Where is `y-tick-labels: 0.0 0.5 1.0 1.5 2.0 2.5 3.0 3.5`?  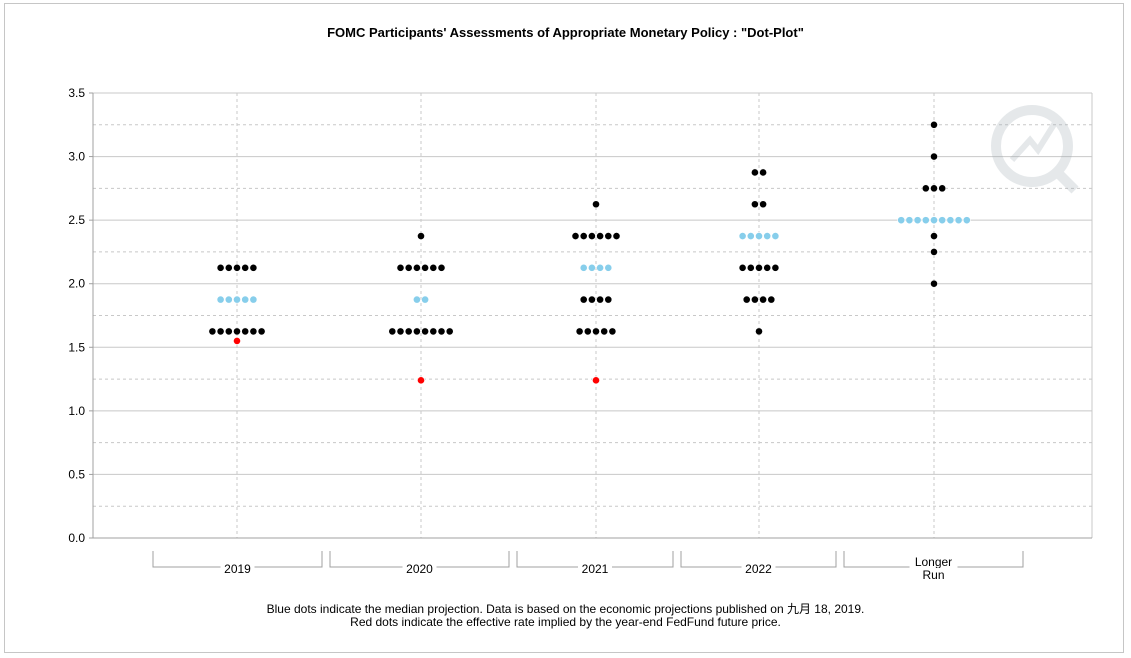
y-tick-labels: 0.0 0.5 1.0 1.5 2.0 2.5 3.0 3.5 is located at coordinates (76, 315).